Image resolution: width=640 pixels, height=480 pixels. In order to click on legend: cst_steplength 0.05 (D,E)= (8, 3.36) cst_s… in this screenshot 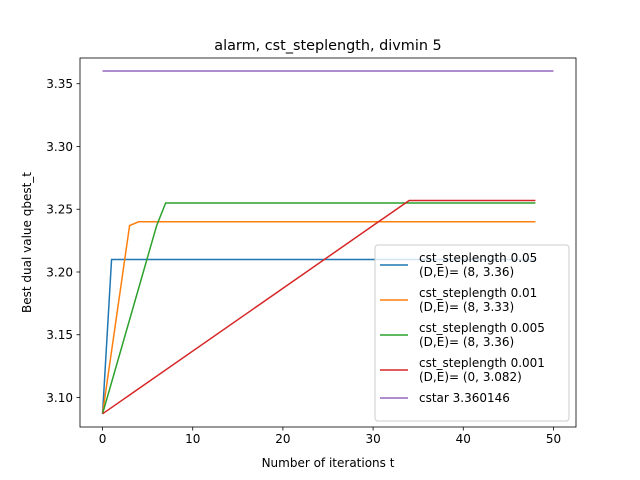, I will do `click(472, 333)`.